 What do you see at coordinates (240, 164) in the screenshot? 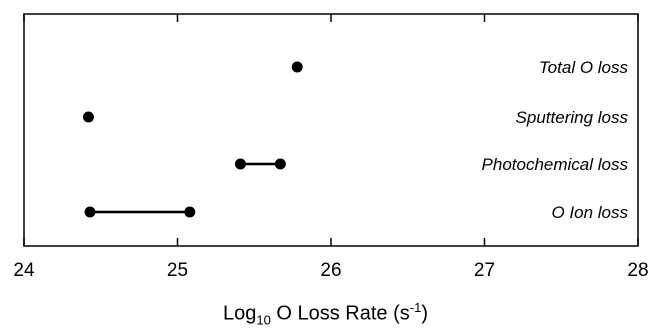
I see `point-min-photochemical-loss` at bounding box center [240, 164].